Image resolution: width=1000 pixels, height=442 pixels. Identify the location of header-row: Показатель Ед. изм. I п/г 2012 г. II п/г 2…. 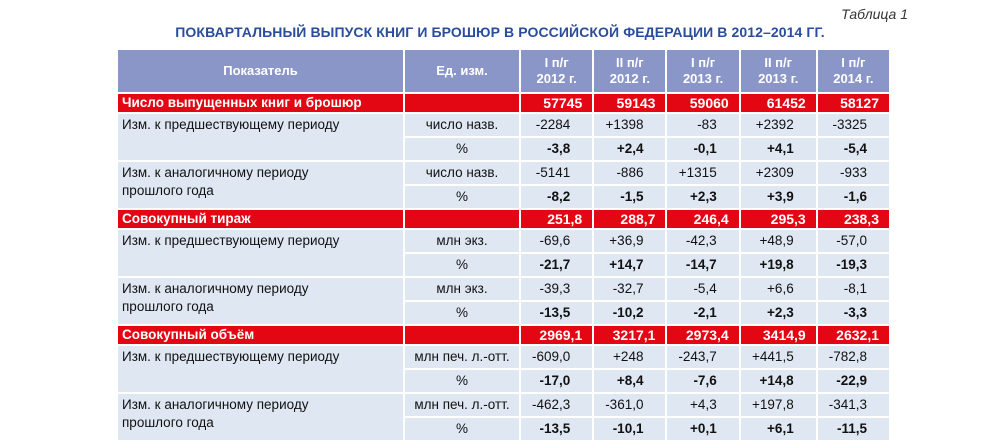
(503, 71).